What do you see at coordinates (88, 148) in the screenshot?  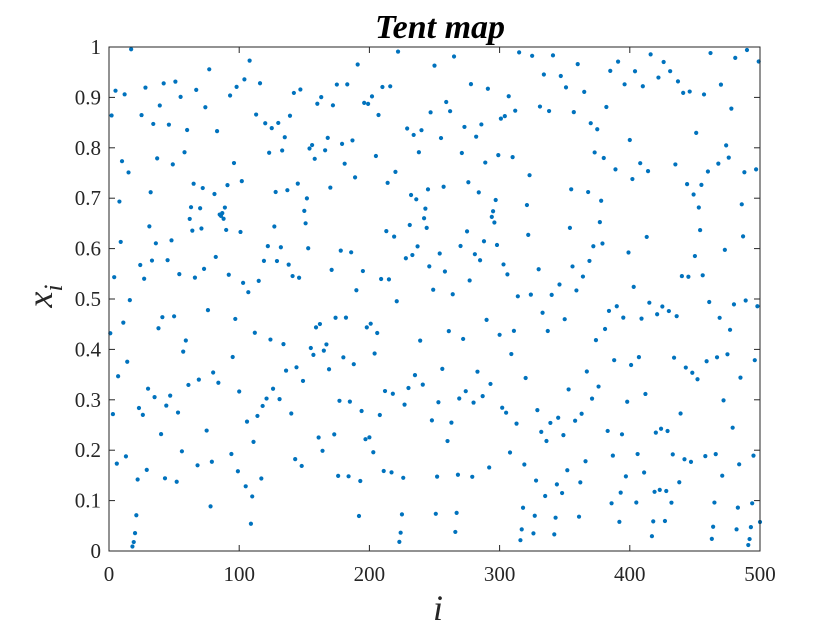 I see `y-tick-label: 0.8` at bounding box center [88, 148].